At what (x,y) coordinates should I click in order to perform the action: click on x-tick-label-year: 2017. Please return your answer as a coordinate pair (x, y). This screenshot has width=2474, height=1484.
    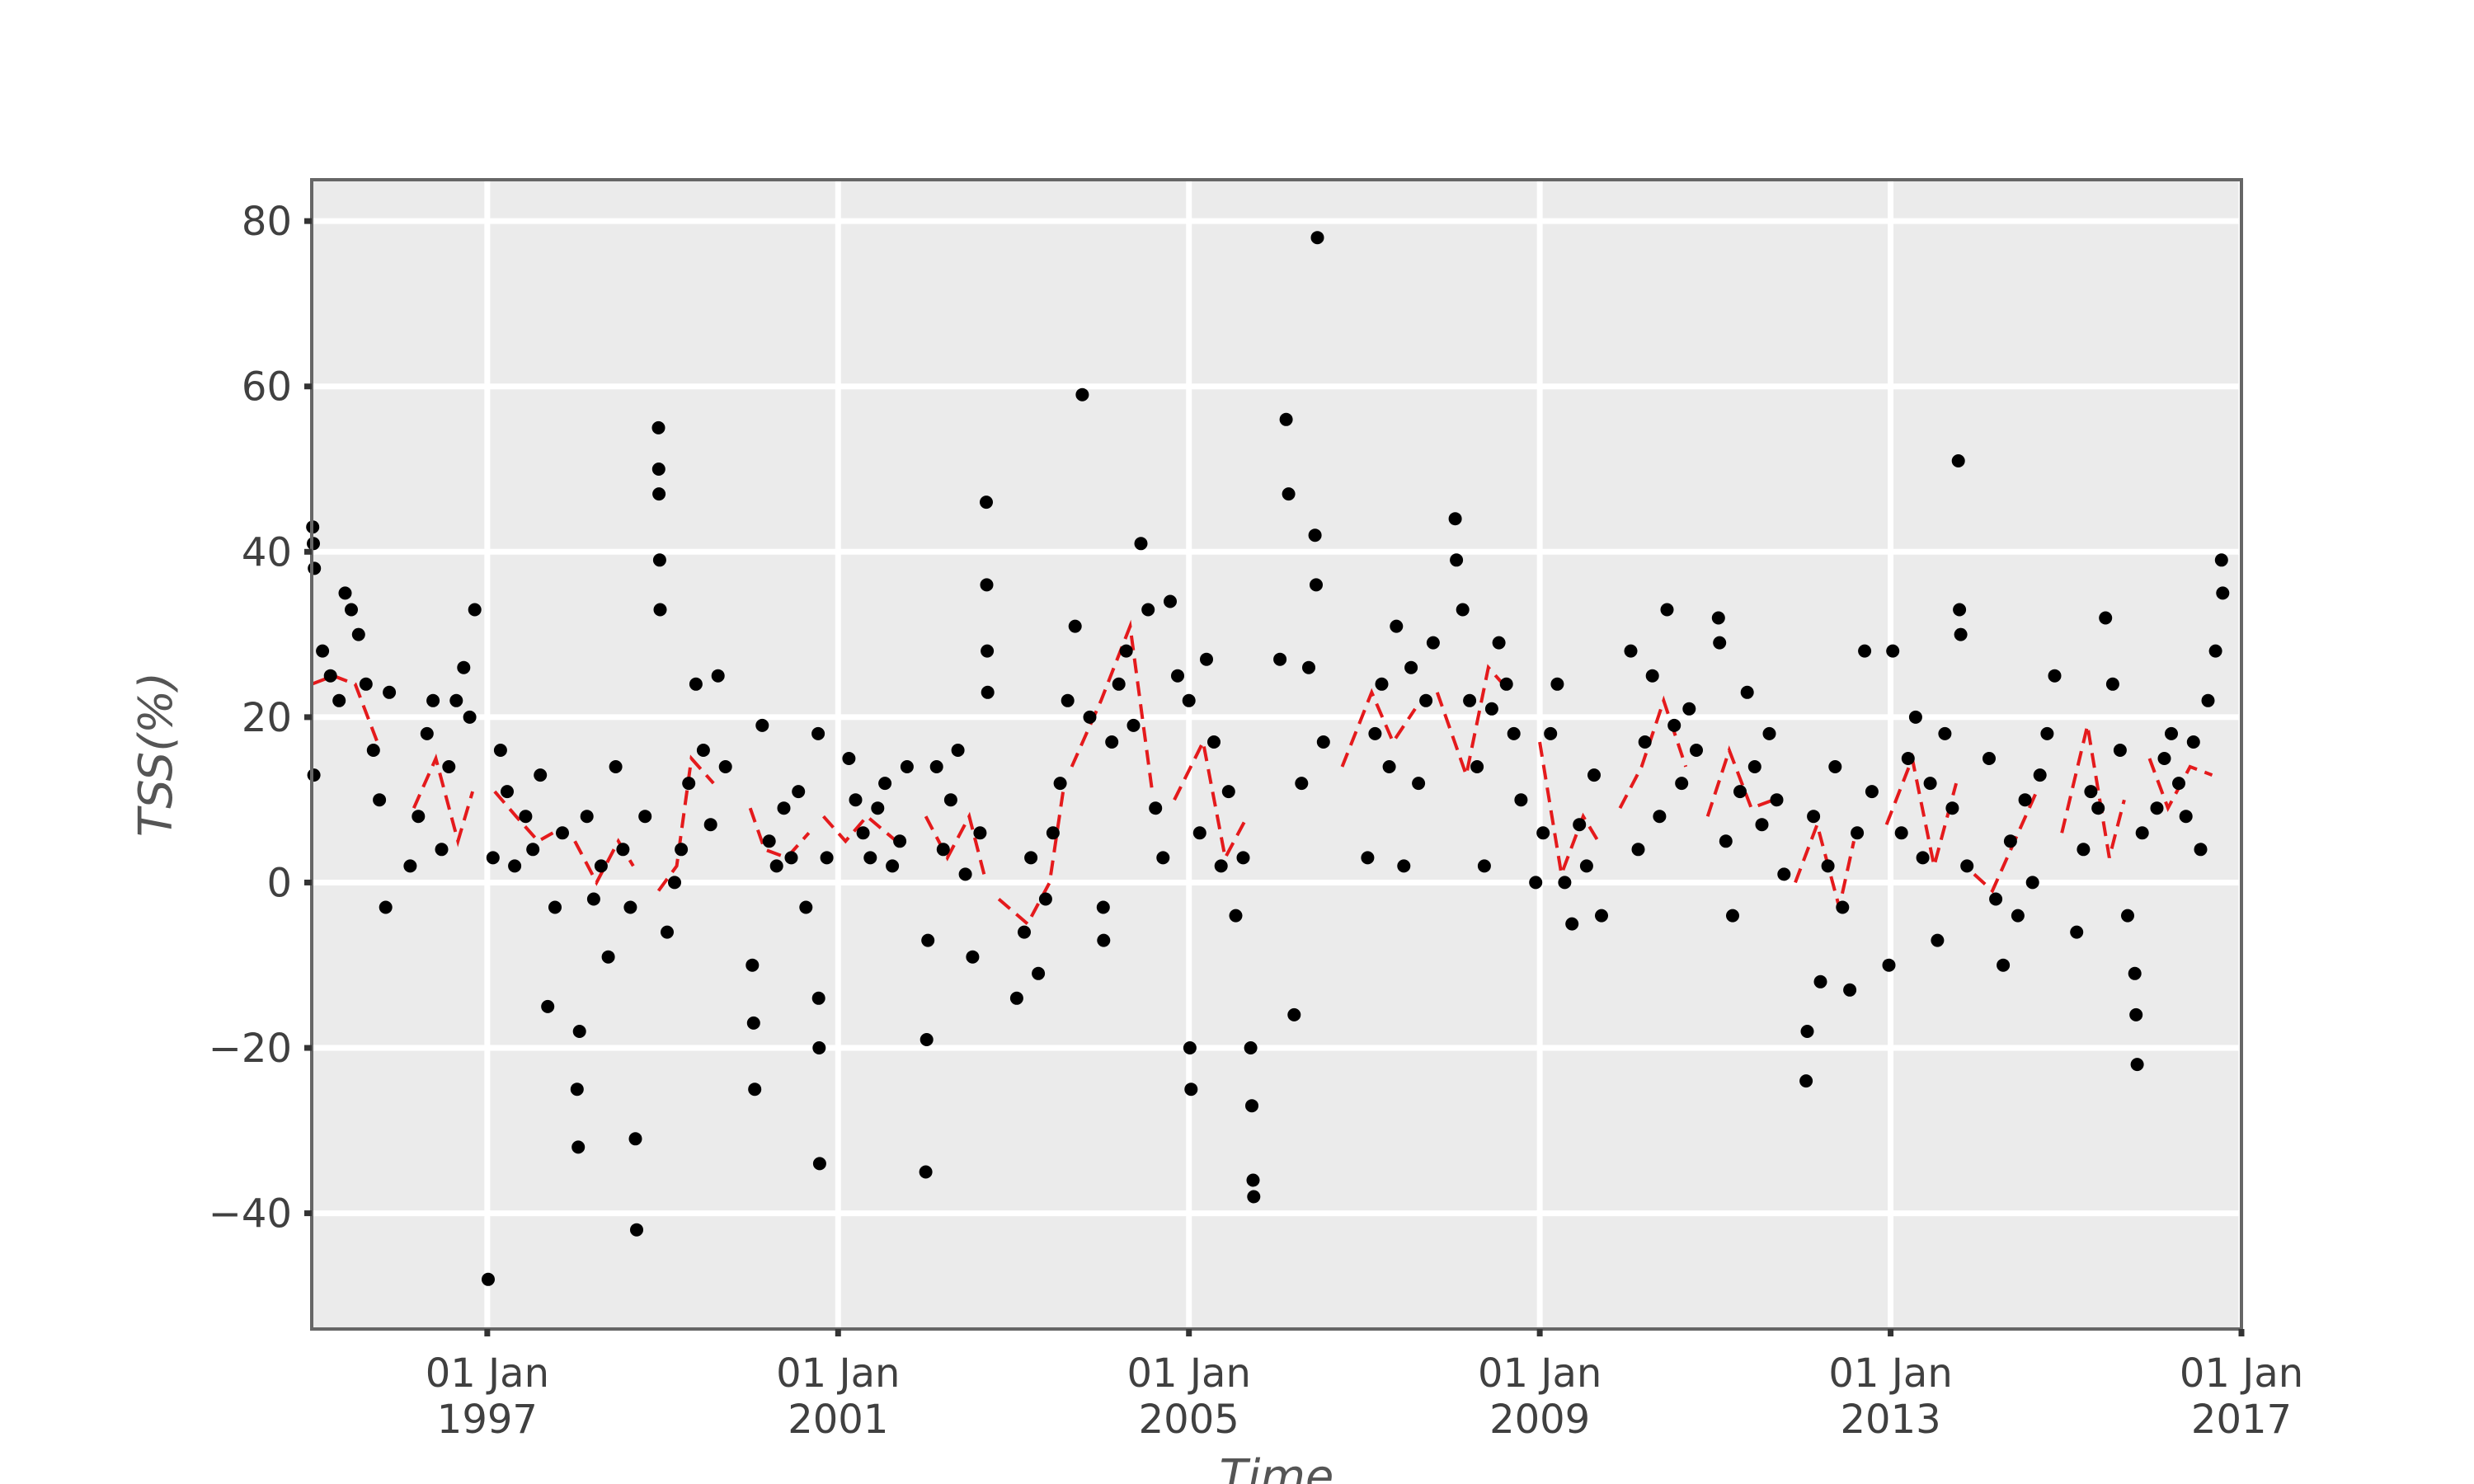
    Looking at the image, I should click on (2241, 1420).